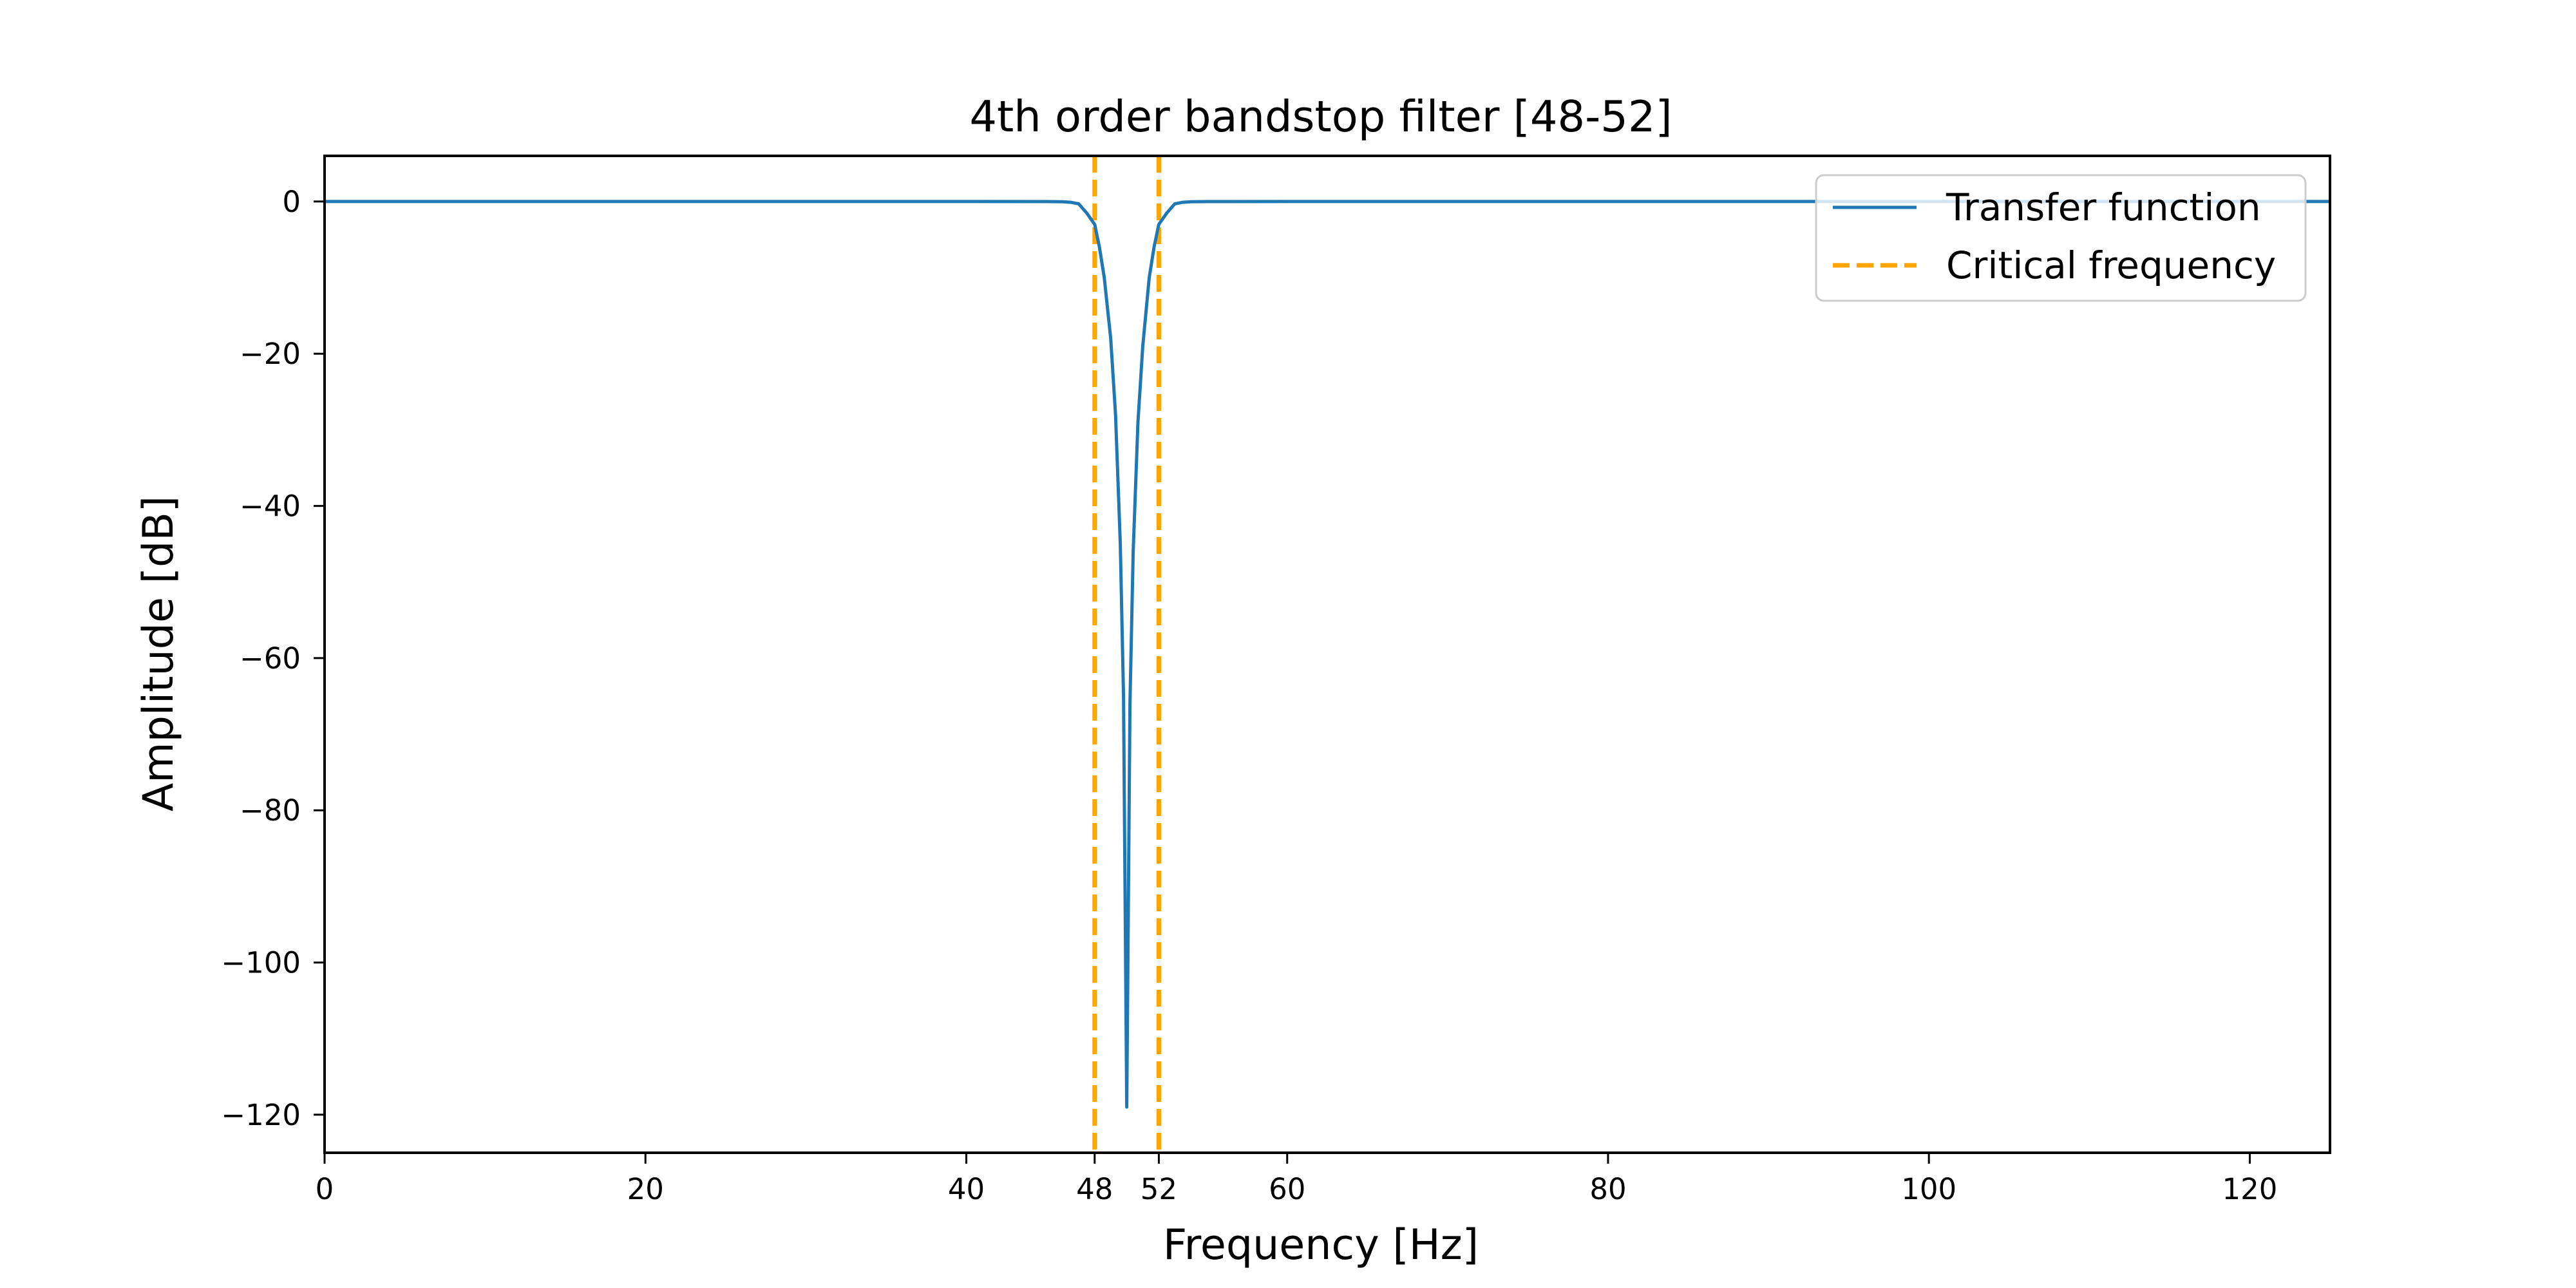 The width and height of the screenshot is (2576, 1288). I want to click on y-tick-label--60: −60, so click(270, 658).